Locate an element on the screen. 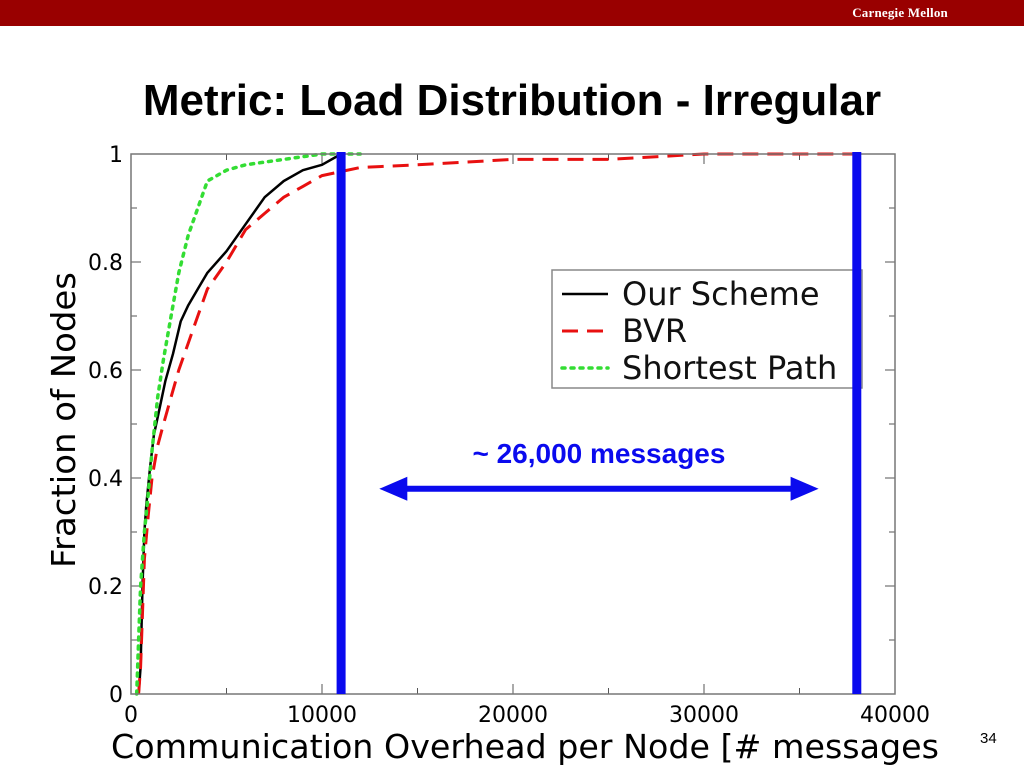 This screenshot has width=1024, height=768. x-tick-label: 10000 is located at coordinates (322, 715).